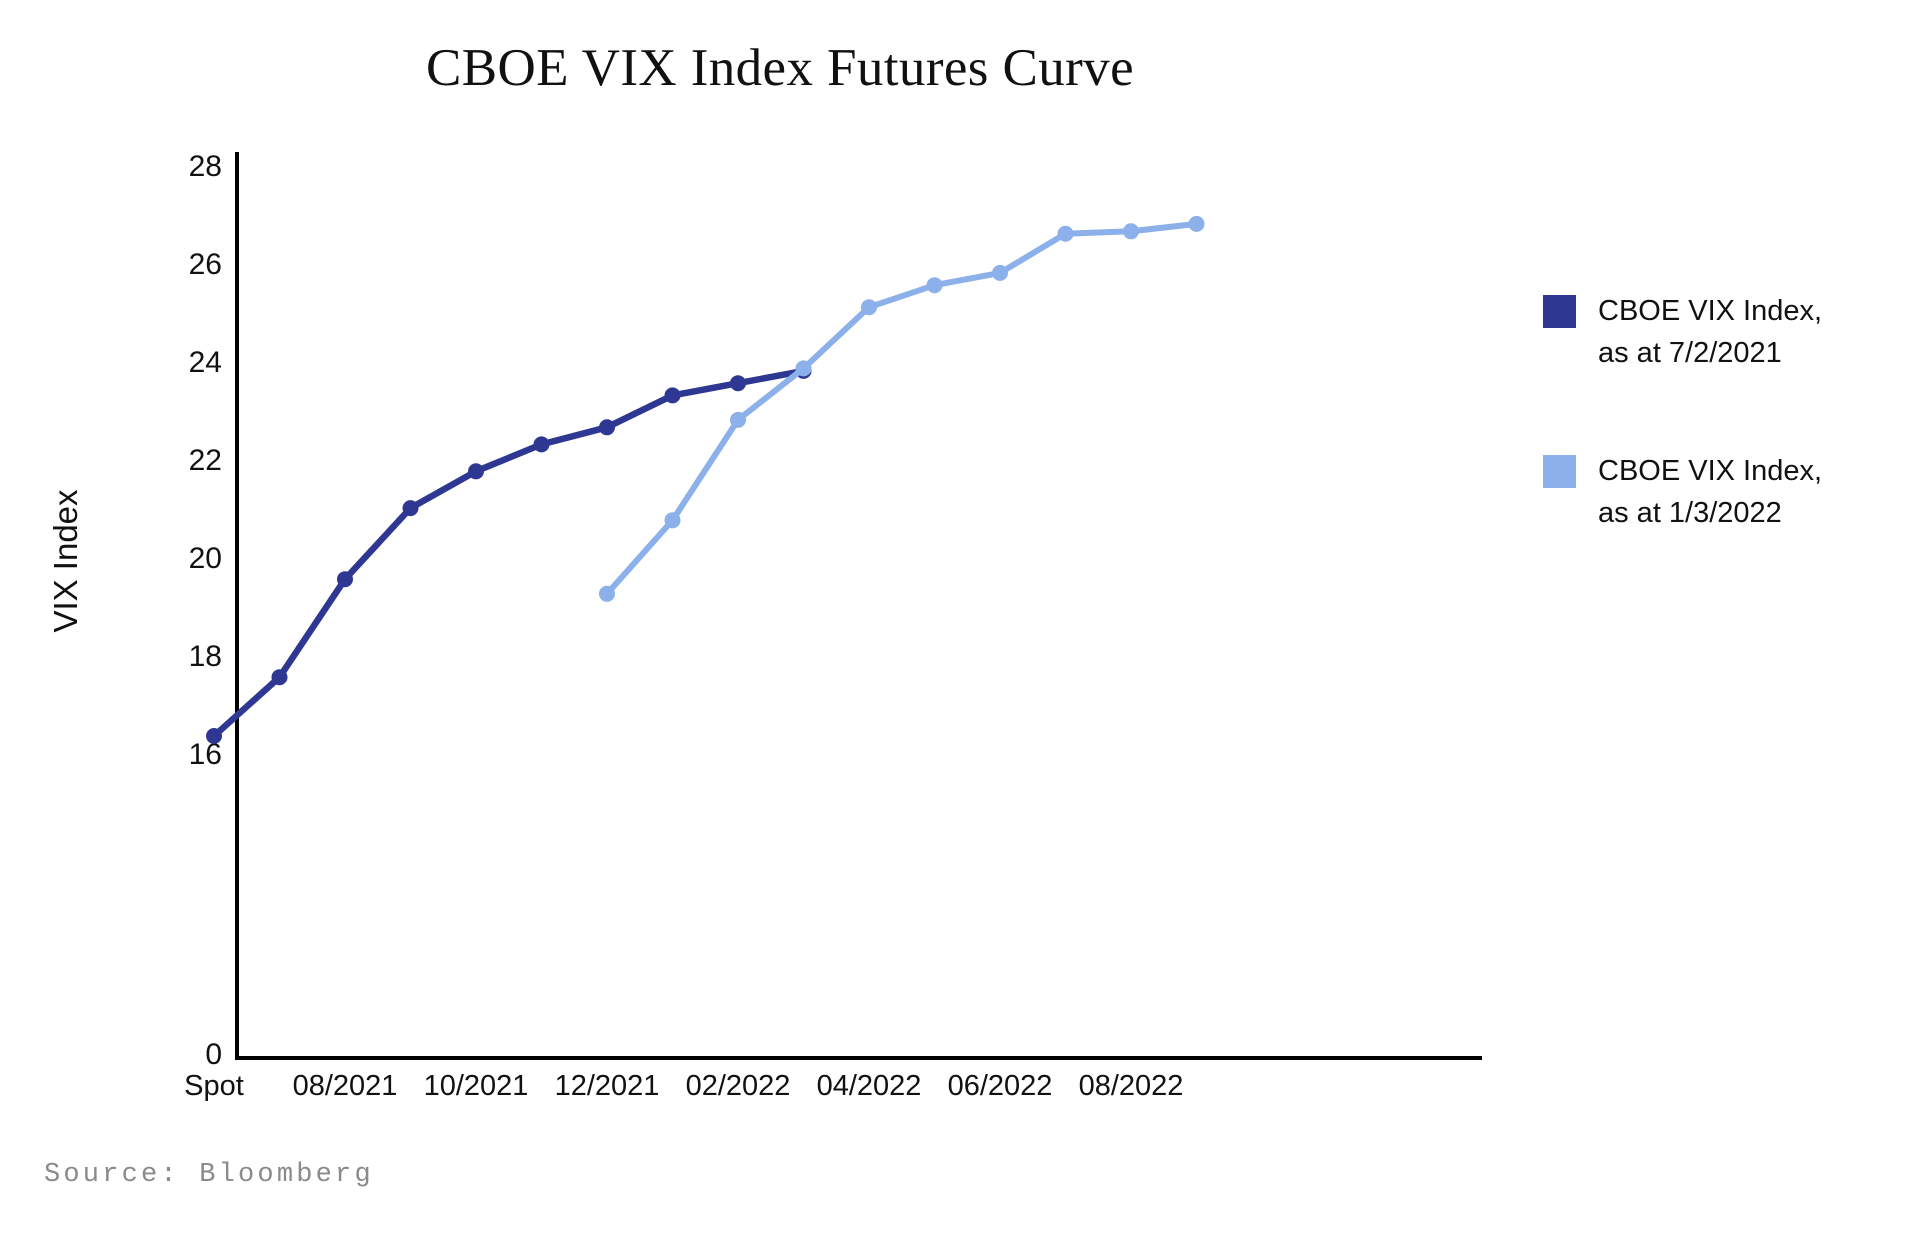  I want to click on x-axis-tick-label: 06/2022, so click(1000, 1086).